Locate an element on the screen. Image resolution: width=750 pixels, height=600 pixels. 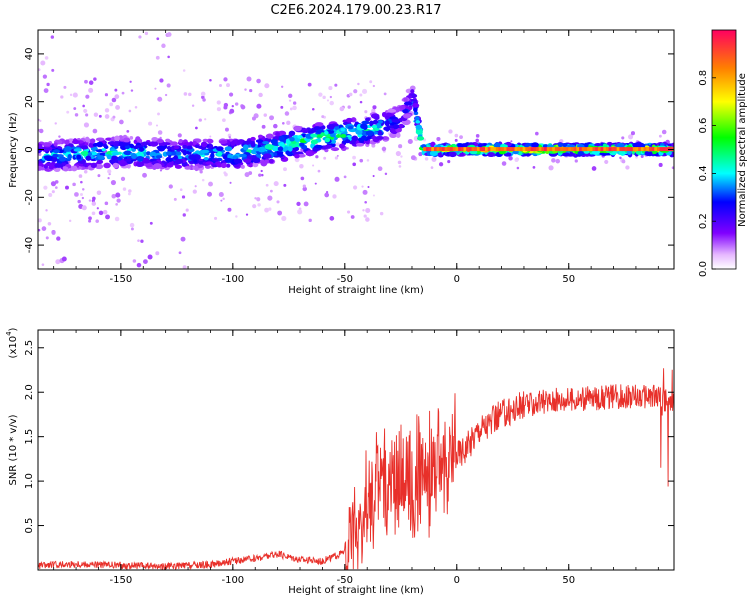
x-tick-label: -100 is located at coordinates (232, 279).